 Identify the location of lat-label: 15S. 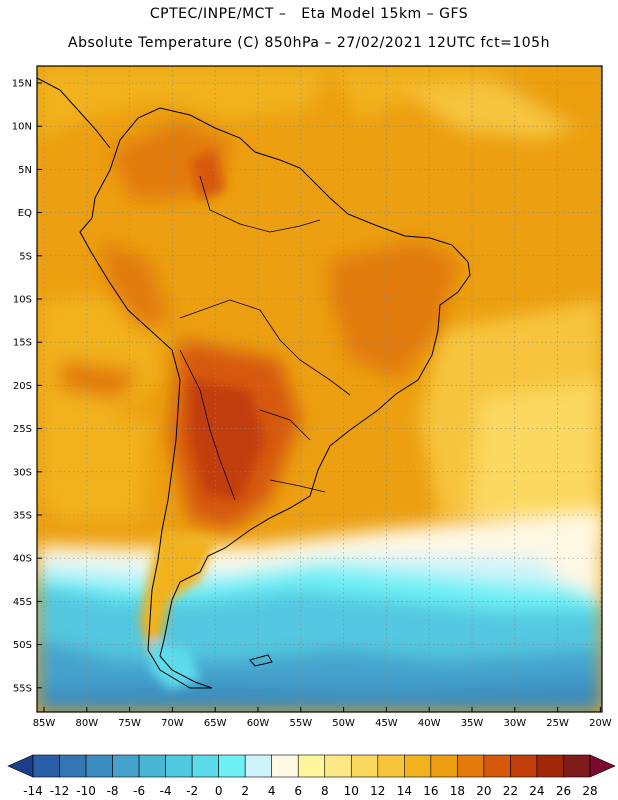
(22, 343).